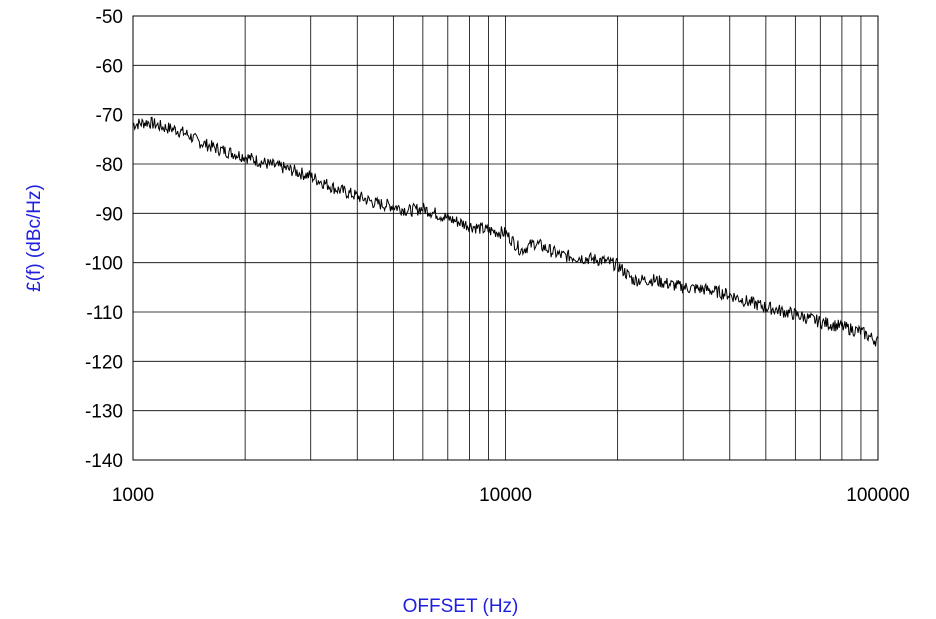 This screenshot has height=619, width=936. I want to click on x-tick-label: 10000, so click(505, 495).